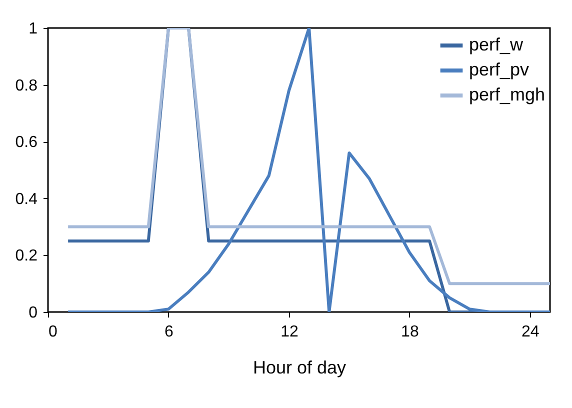 The width and height of the screenshot is (572, 408). Describe the element at coordinates (33, 29) in the screenshot. I see `y-tick-label: 1` at that location.